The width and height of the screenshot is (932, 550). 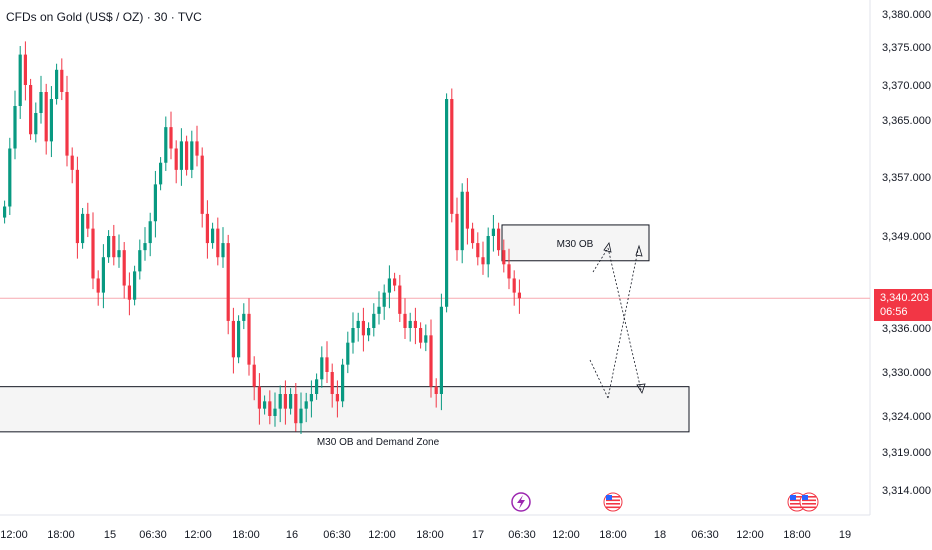 What do you see at coordinates (575, 243) in the screenshot?
I see `m30-ob-zone` at bounding box center [575, 243].